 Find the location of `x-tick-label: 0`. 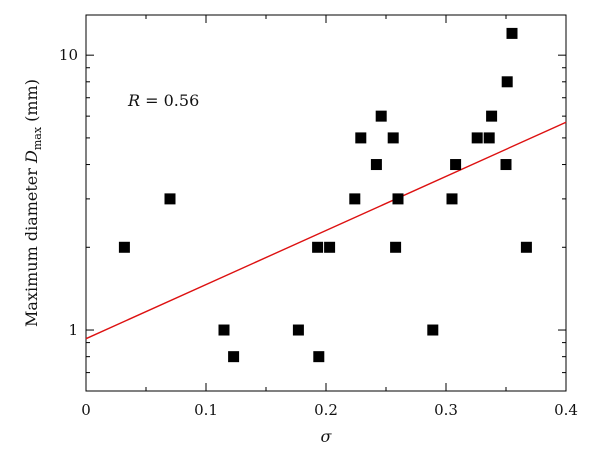

x-tick-label: 0 is located at coordinates (86, 410).